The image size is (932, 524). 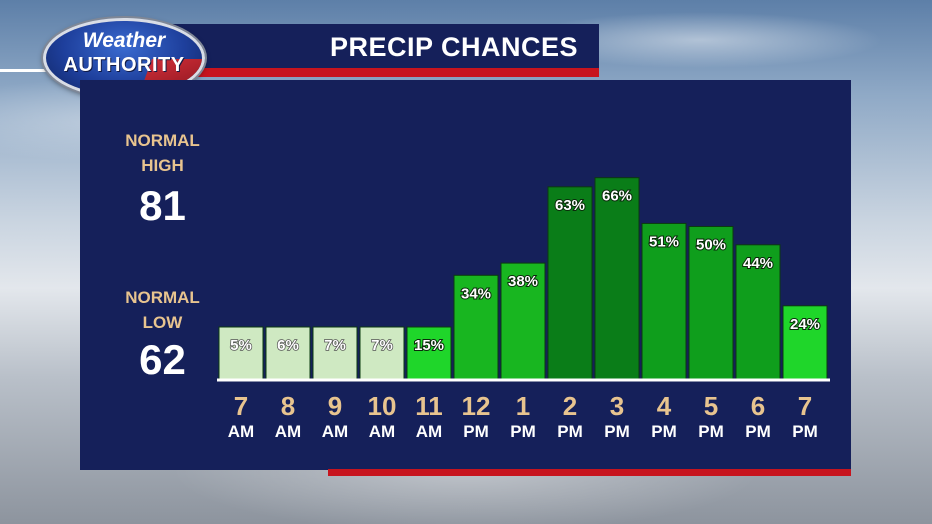 What do you see at coordinates (382, 431) in the screenshot?
I see `x-tick-ampm-4: AM` at bounding box center [382, 431].